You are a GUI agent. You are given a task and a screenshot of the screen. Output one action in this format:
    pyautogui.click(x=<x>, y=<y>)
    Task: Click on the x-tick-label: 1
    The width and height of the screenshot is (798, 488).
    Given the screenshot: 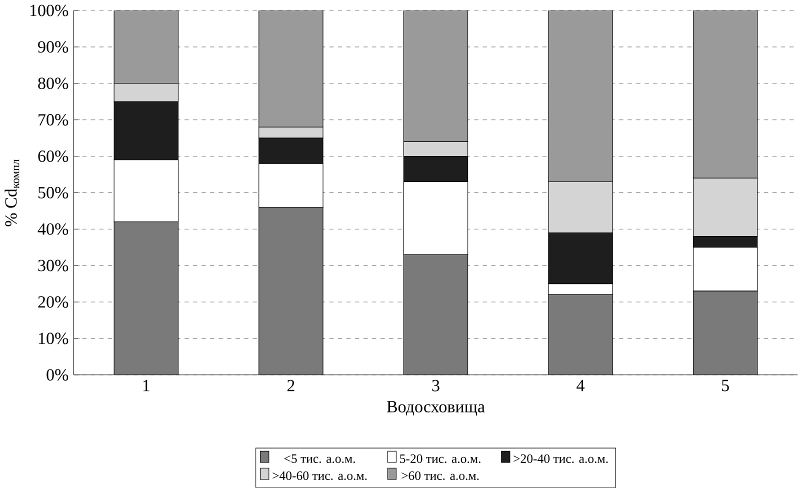 What is the action you would take?
    pyautogui.click(x=146, y=386)
    